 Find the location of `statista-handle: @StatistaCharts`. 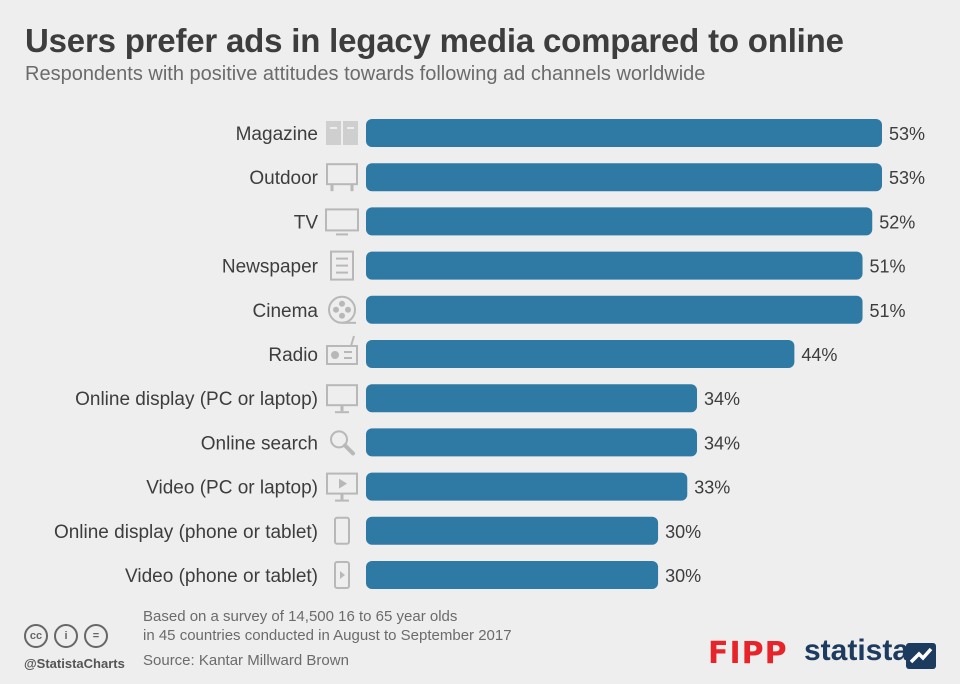

statista-handle: @StatistaCharts is located at coordinates (74, 663).